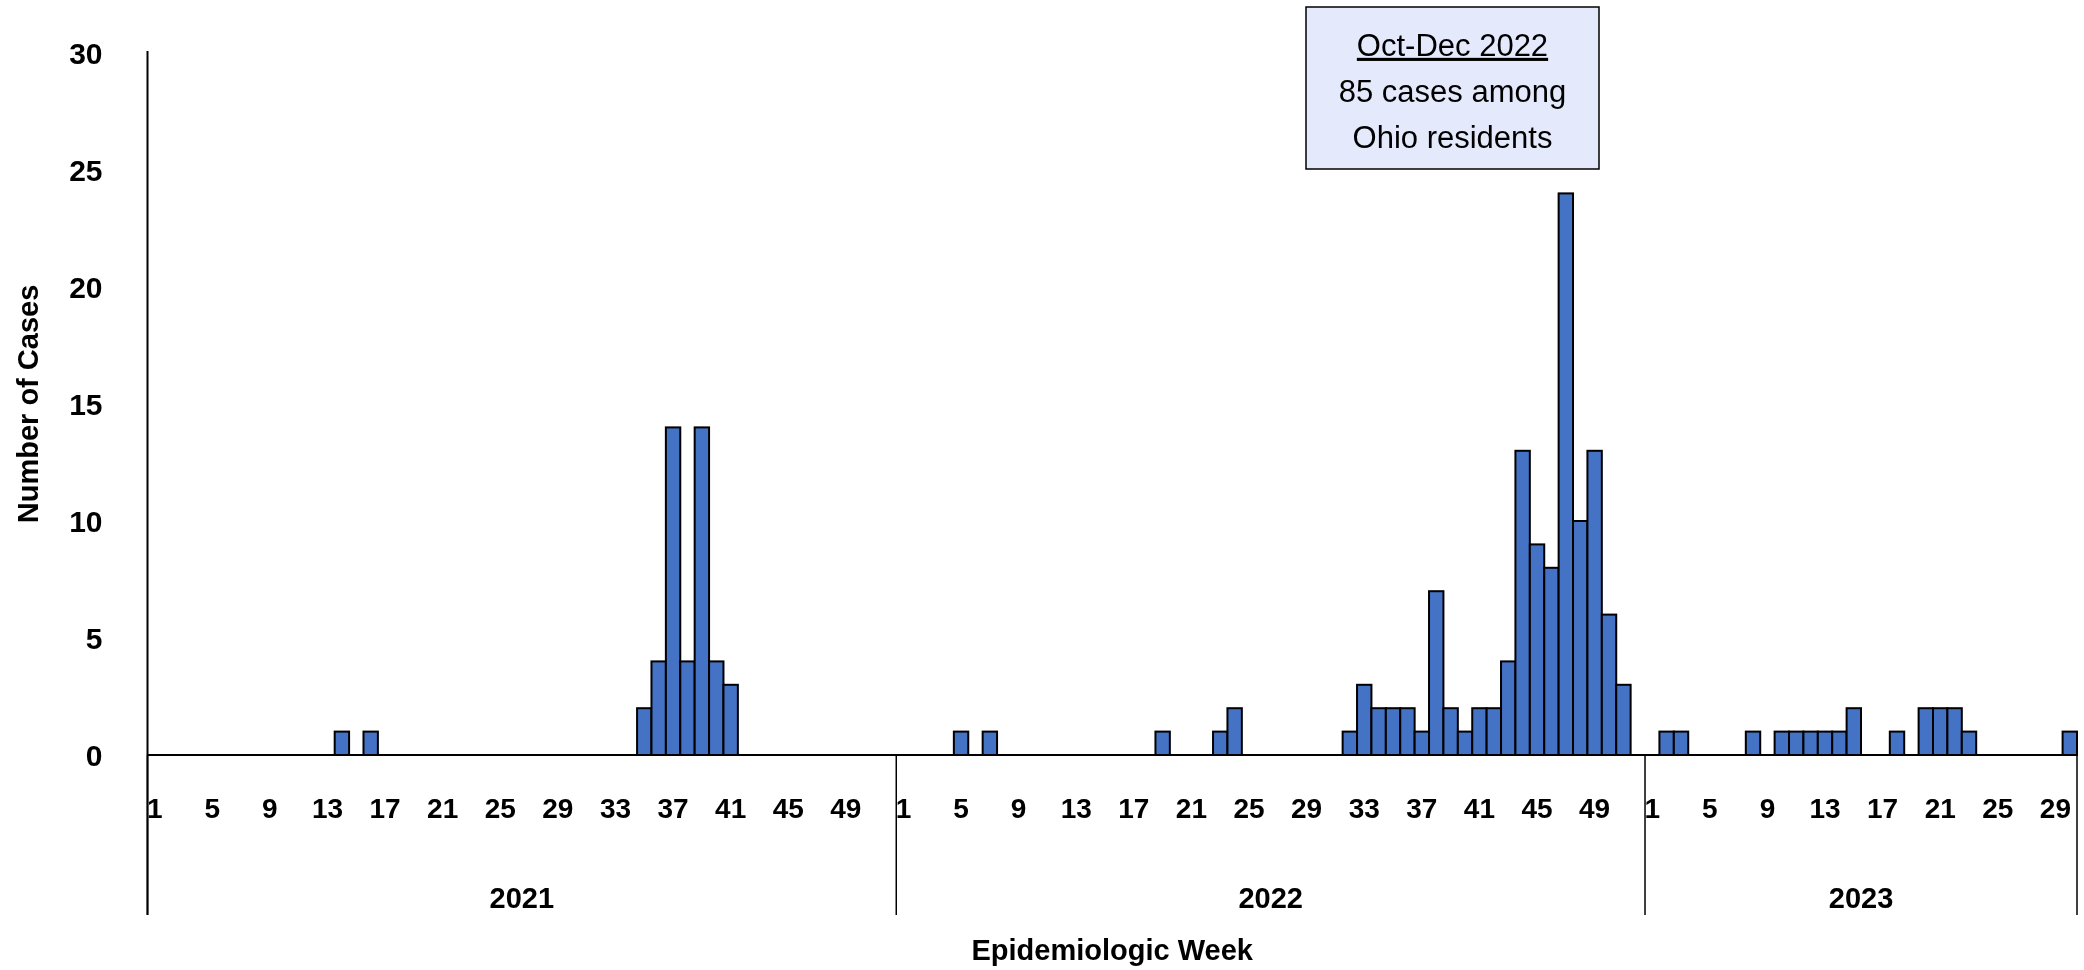 The image size is (2084, 970). Describe the element at coordinates (86, 53) in the screenshot. I see `y-tick-label: 30` at that location.